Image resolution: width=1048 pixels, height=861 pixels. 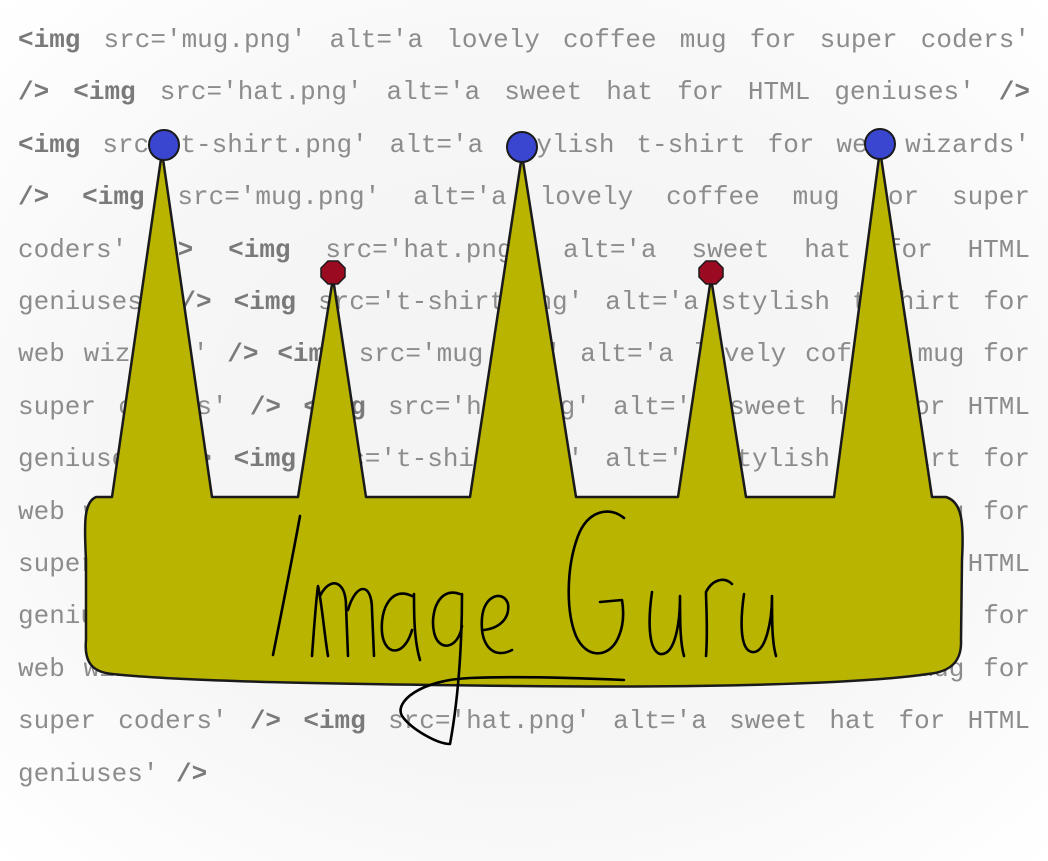 I want to click on jewel-right, so click(x=880, y=144).